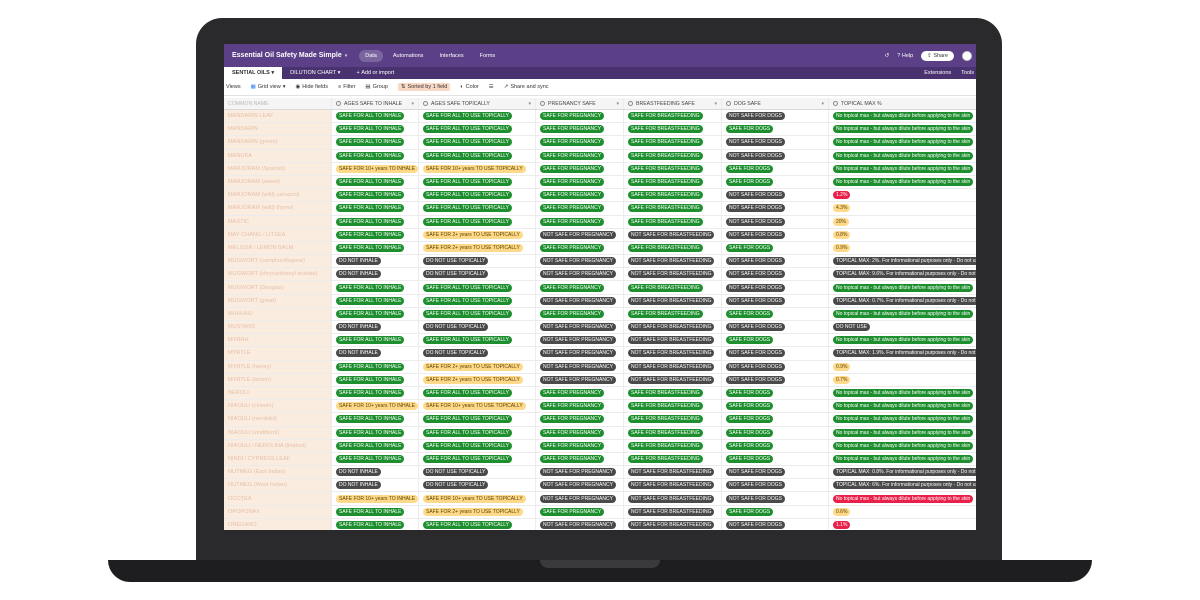  I want to click on table-cell: 4.3%, so click(902, 208).